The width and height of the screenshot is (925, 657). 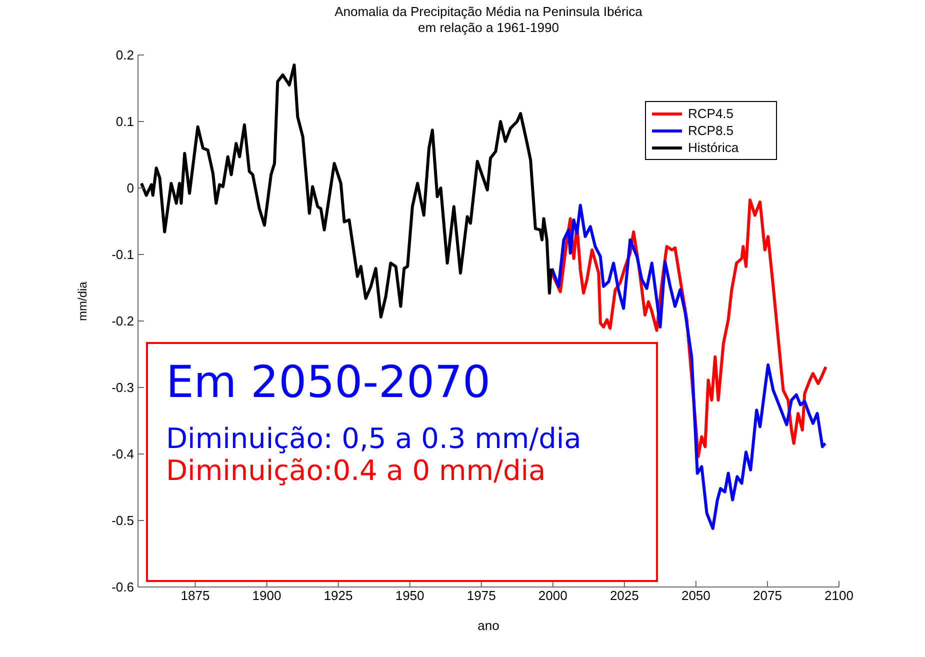 I want to click on legend-label: RCP8.5, so click(x=711, y=130).